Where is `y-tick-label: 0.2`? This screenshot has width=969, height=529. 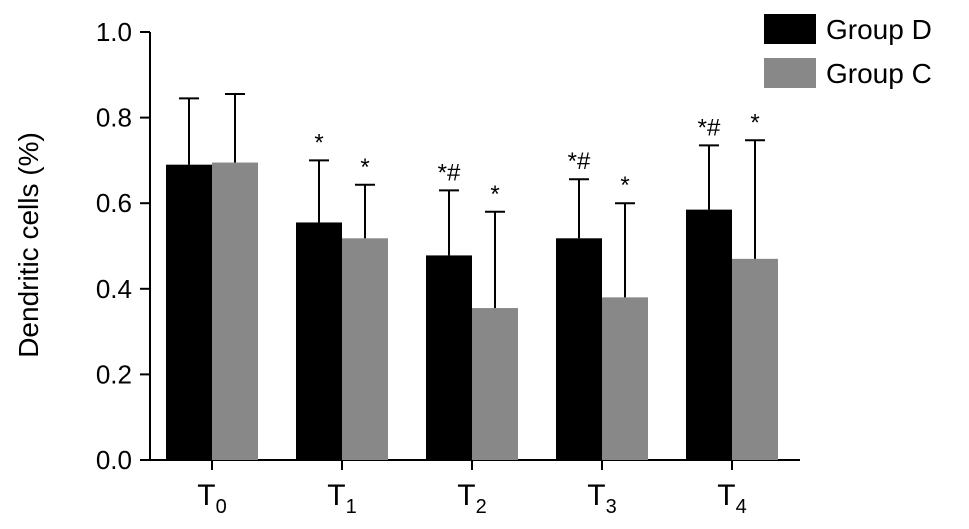
y-tick-label: 0.2 is located at coordinates (114, 374).